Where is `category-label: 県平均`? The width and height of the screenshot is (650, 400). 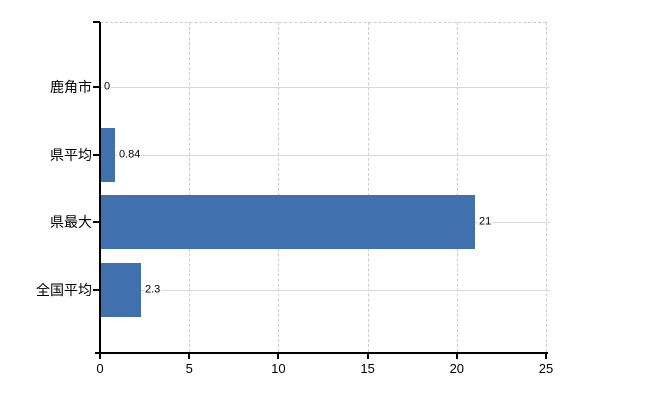 category-label: 県平均 is located at coordinates (71, 154).